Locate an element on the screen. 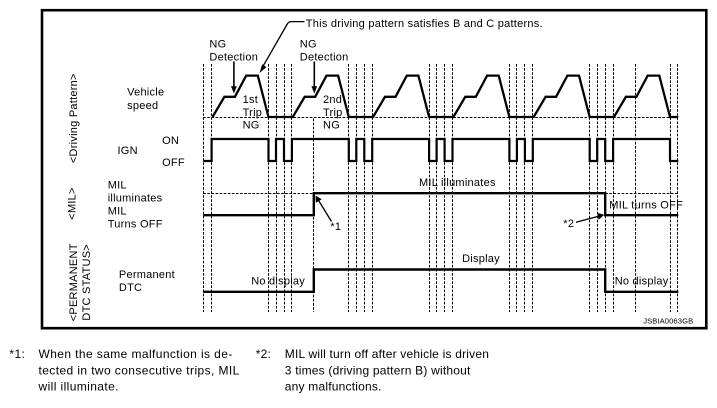  svg-text: illuminates is located at coordinates (135, 199).